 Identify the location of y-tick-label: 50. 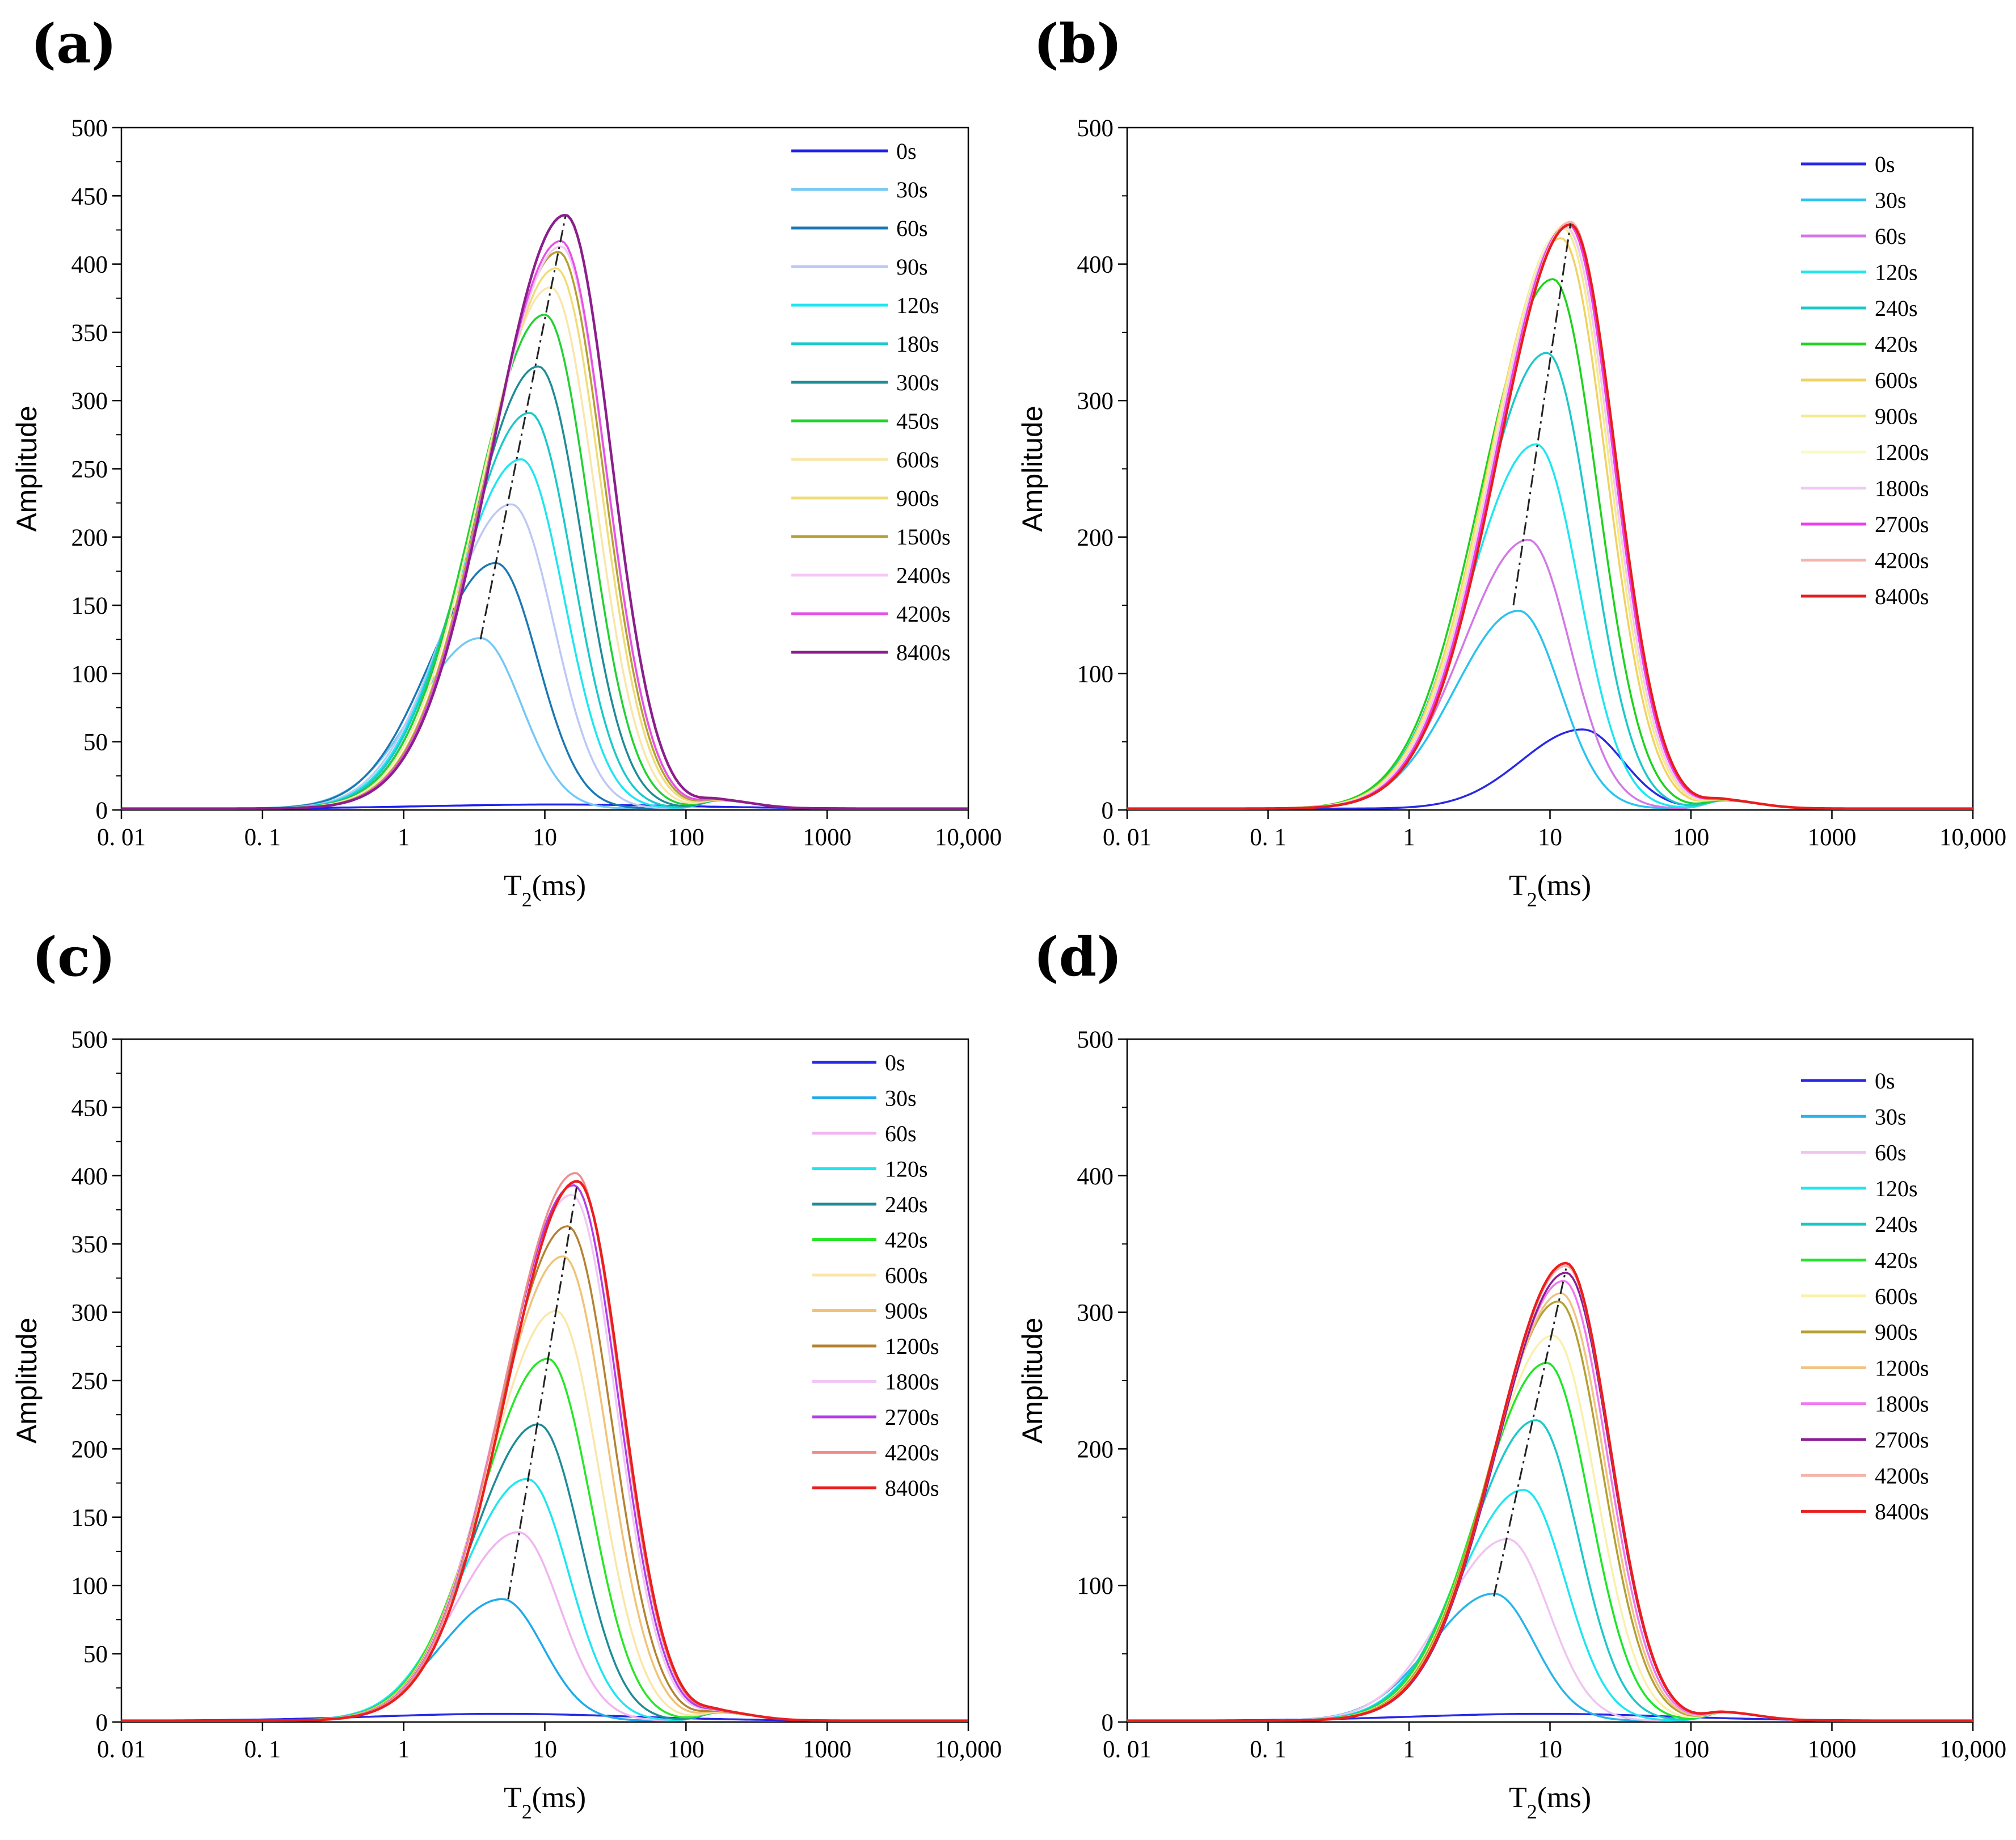
(95, 1655).